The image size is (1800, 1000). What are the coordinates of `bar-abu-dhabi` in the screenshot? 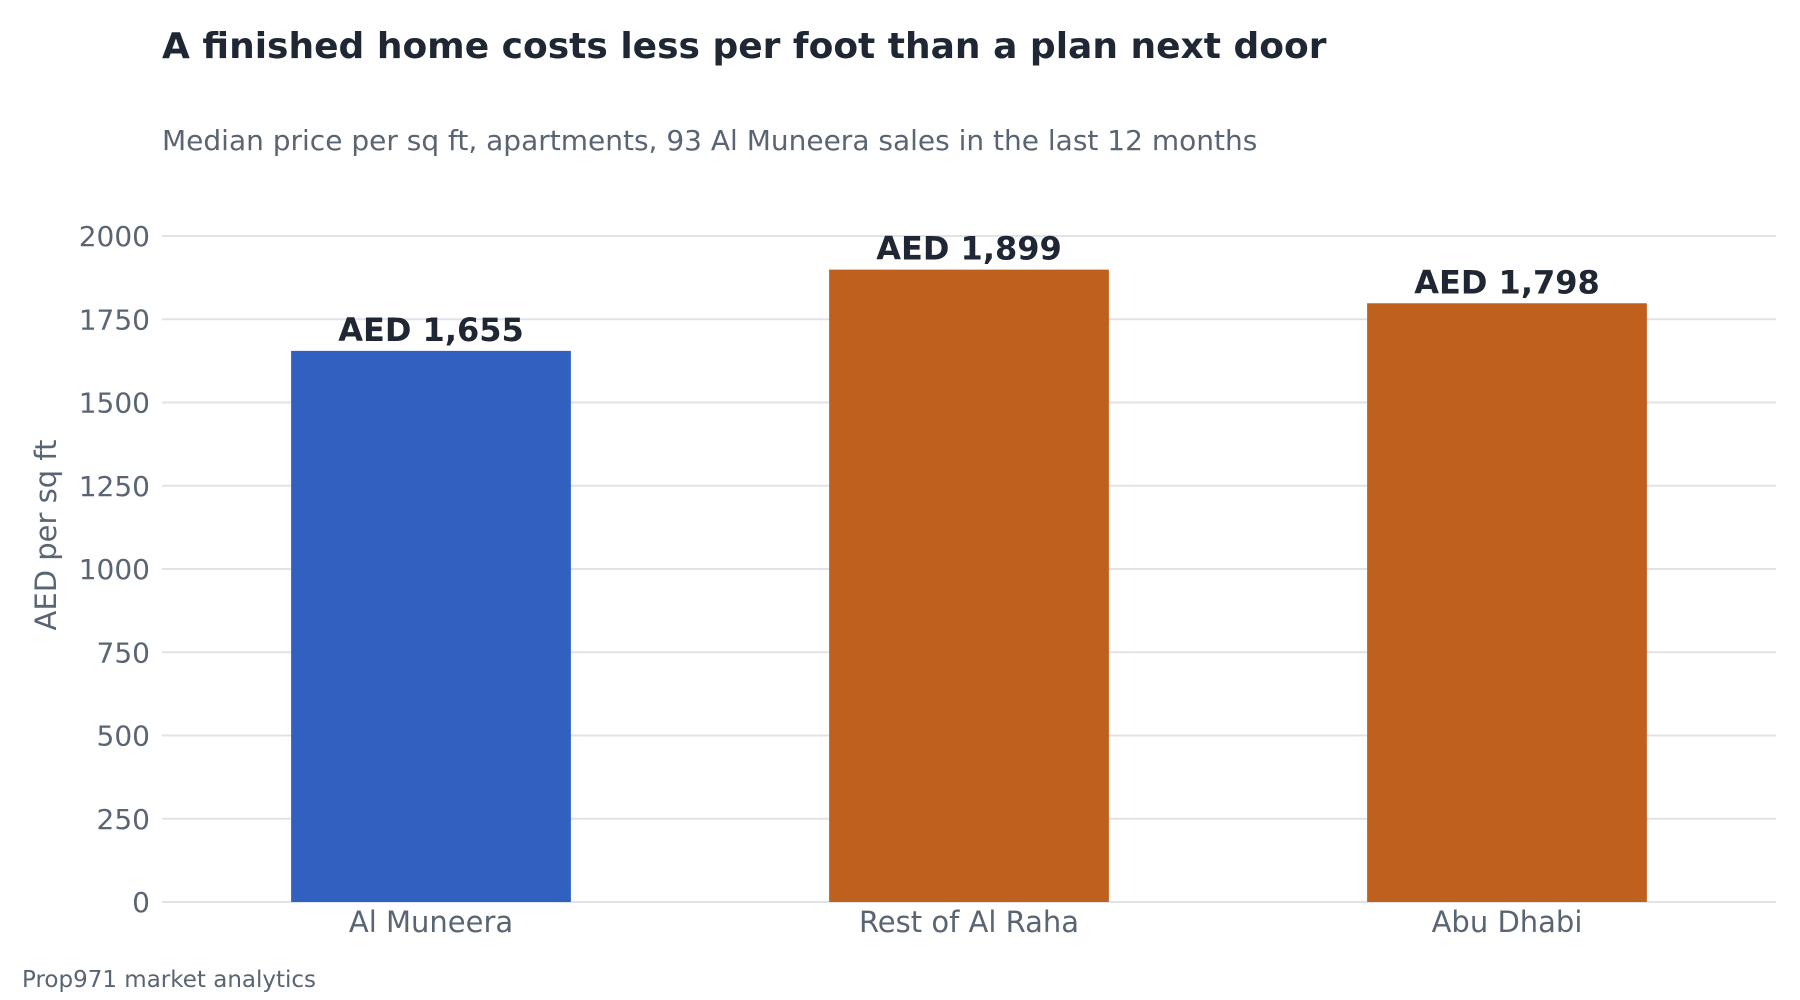 It's located at (1507, 602).